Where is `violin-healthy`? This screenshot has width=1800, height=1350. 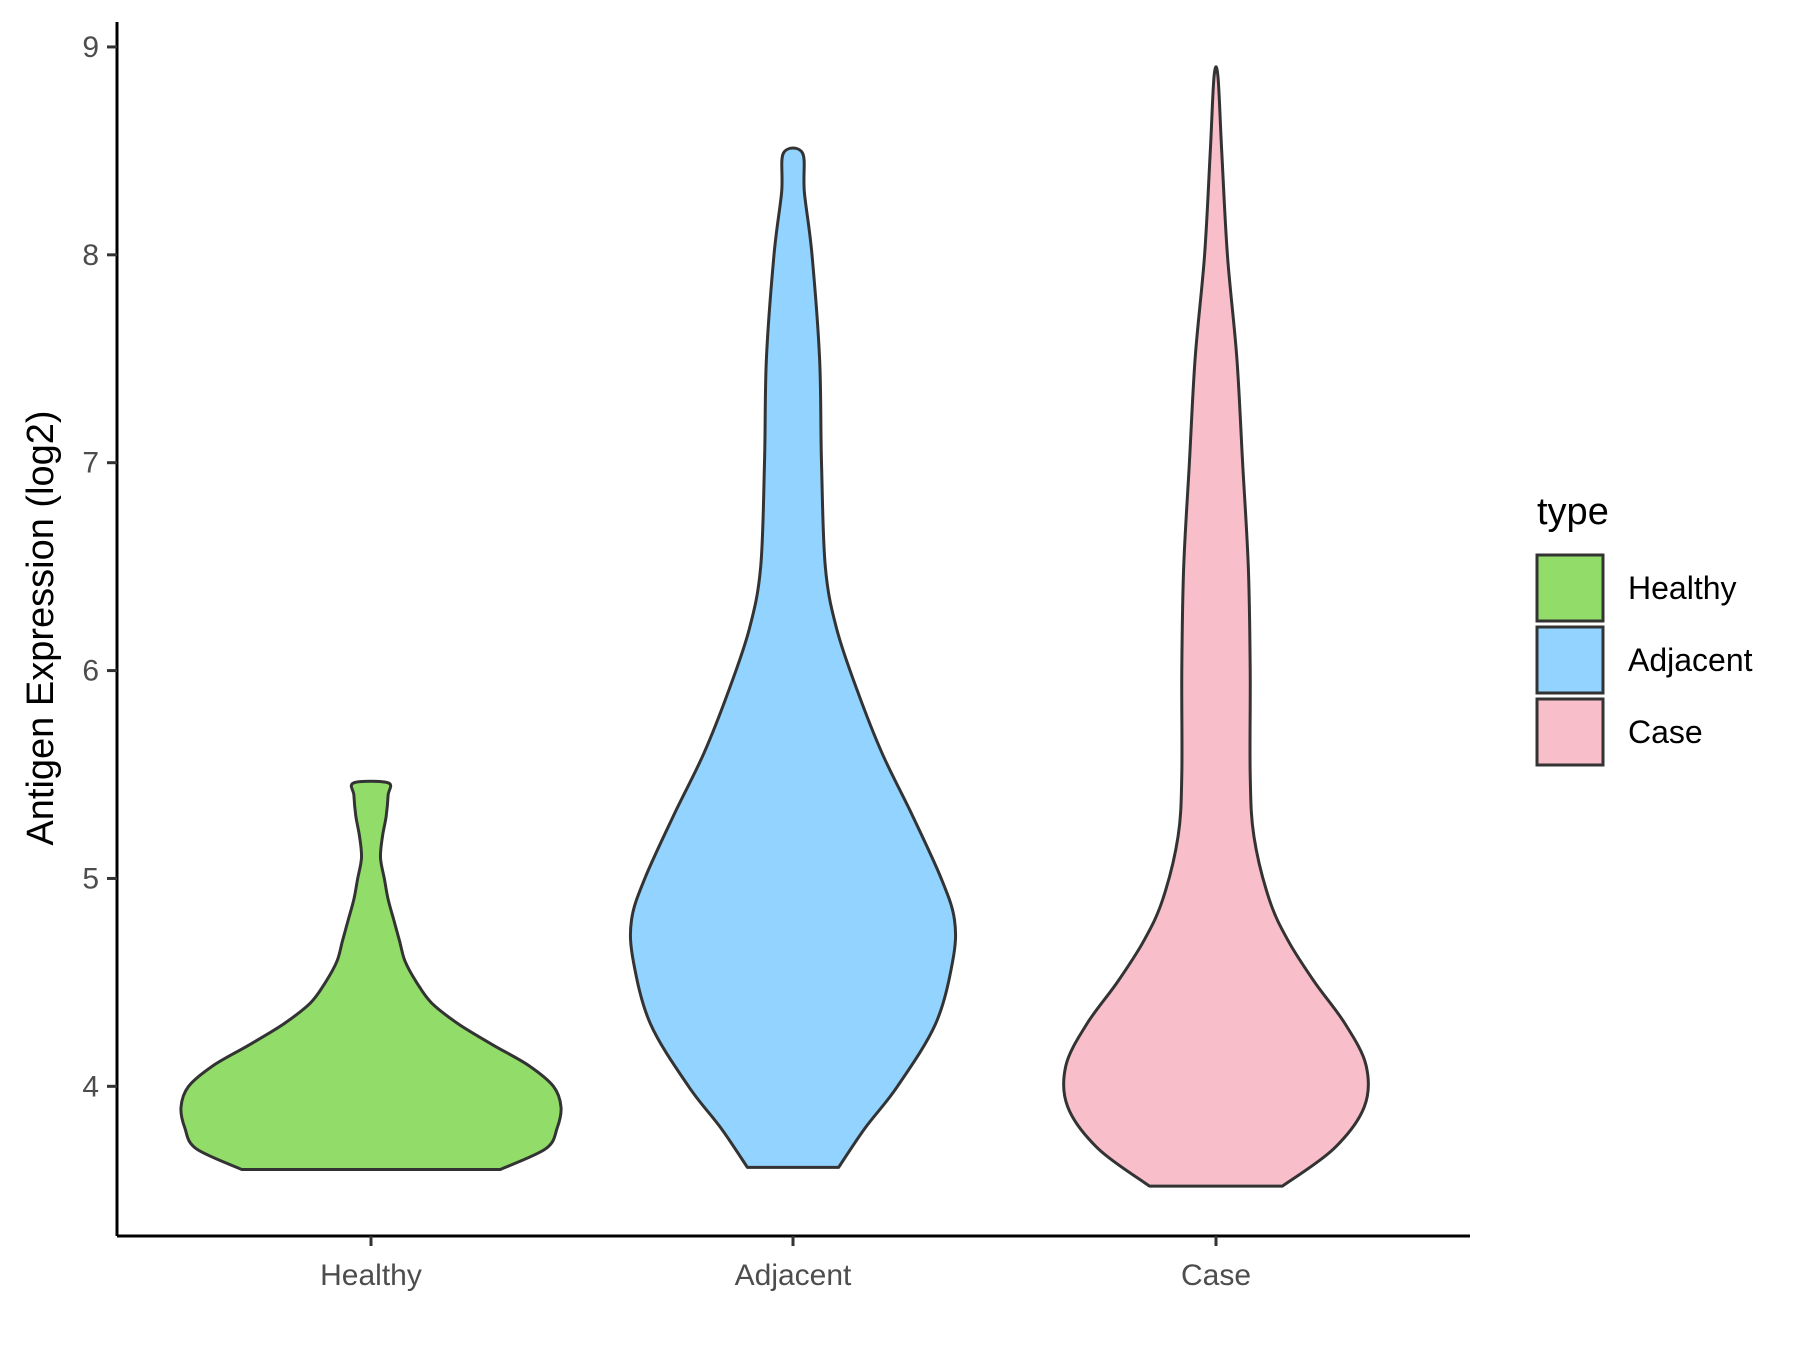
violin-healthy is located at coordinates (371, 975).